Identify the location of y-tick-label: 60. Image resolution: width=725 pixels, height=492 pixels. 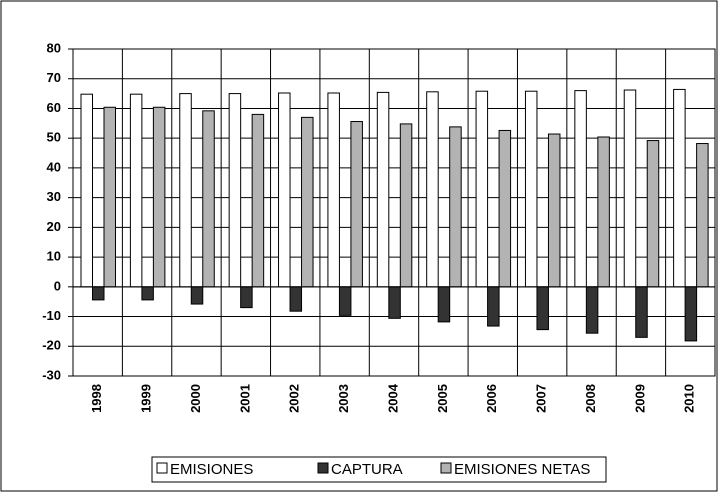
(54, 107).